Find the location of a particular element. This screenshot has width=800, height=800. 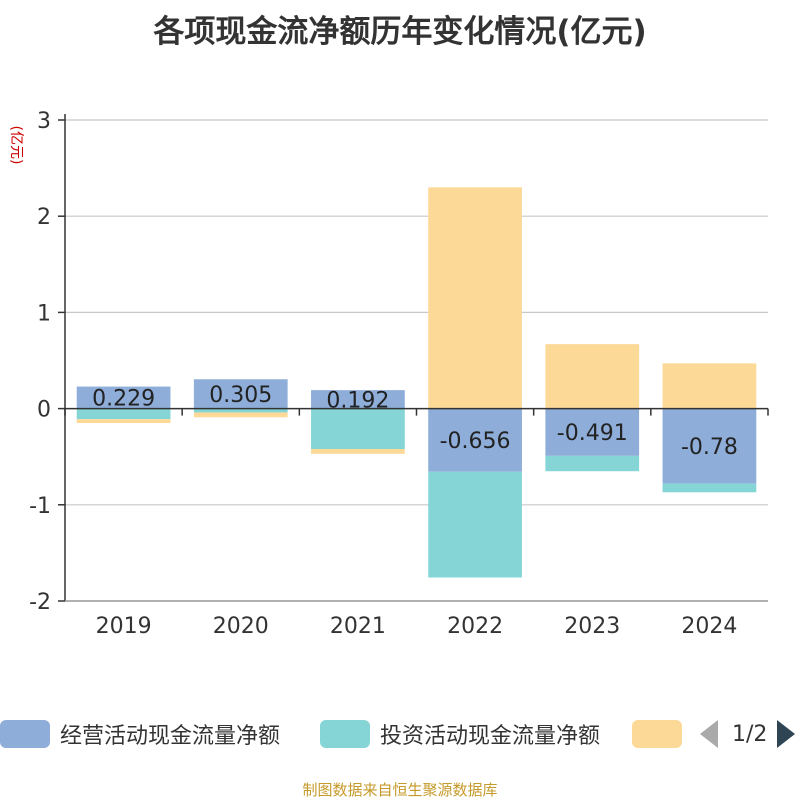

legend-item-operating: 经营活动现金流量净额 is located at coordinates (140, 734).